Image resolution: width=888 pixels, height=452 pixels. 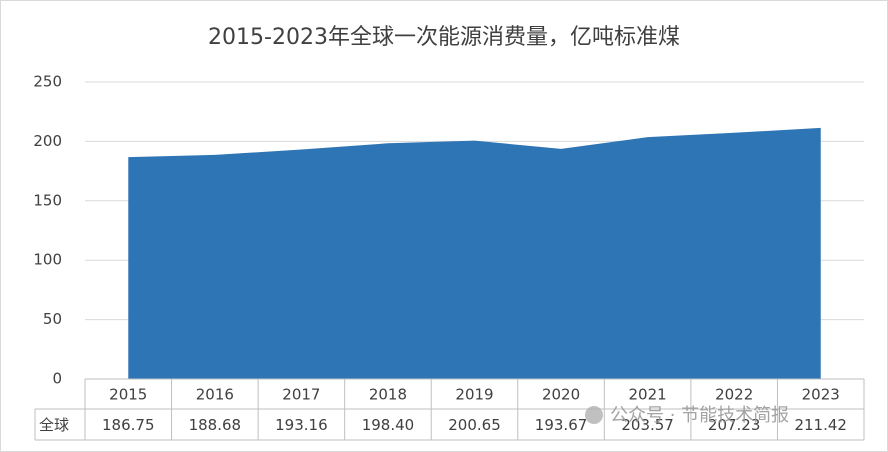 What do you see at coordinates (474, 425) in the screenshot?
I see `data-label: 200.65` at bounding box center [474, 425].